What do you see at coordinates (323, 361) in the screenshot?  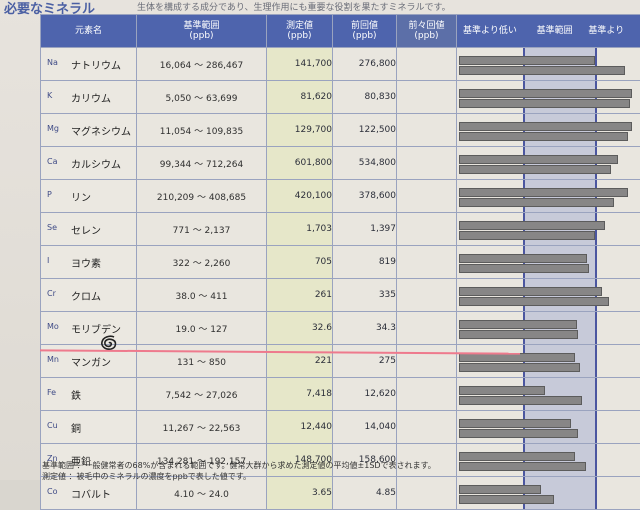 I see `measured-value: 221` at bounding box center [323, 361].